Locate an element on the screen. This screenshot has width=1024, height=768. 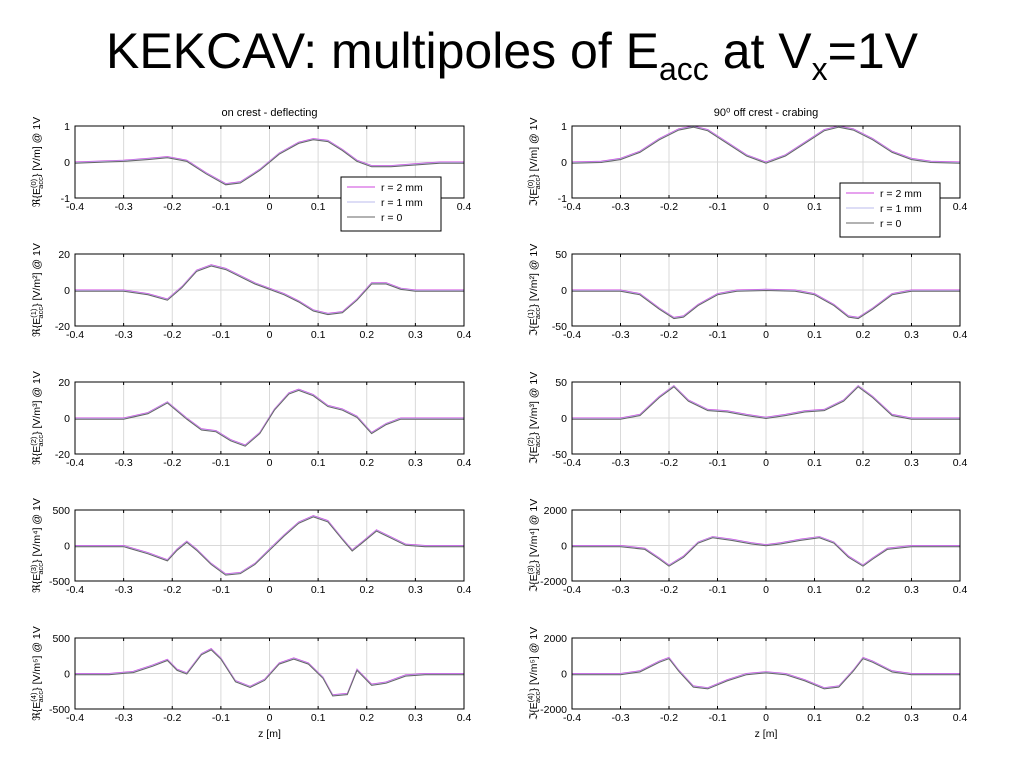
axes-frame is located at coordinates (766, 162).